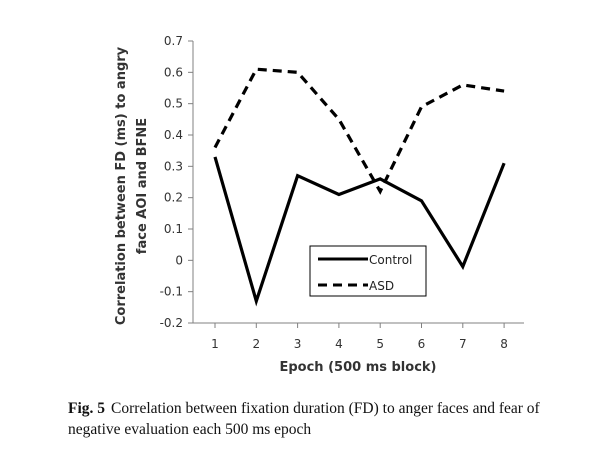 The height and width of the screenshot is (459, 589). Describe the element at coordinates (176, 182) in the screenshot. I see `y-axis-ticks: 0.7 0.6 0.5 0.4 0.3 0.2 0.1 0 -0.1 -0.2` at that location.